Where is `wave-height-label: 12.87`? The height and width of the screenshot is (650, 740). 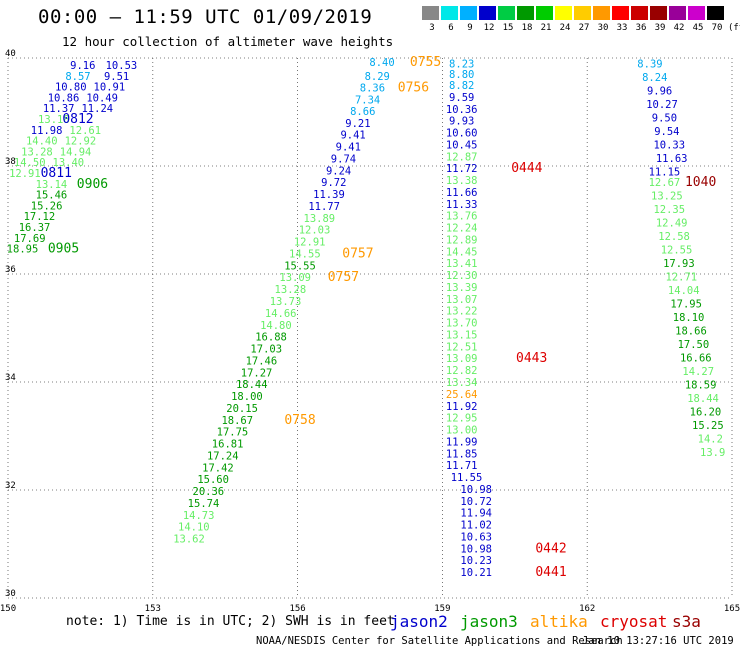
wave-height-label: 12.87 is located at coordinates (462, 157).